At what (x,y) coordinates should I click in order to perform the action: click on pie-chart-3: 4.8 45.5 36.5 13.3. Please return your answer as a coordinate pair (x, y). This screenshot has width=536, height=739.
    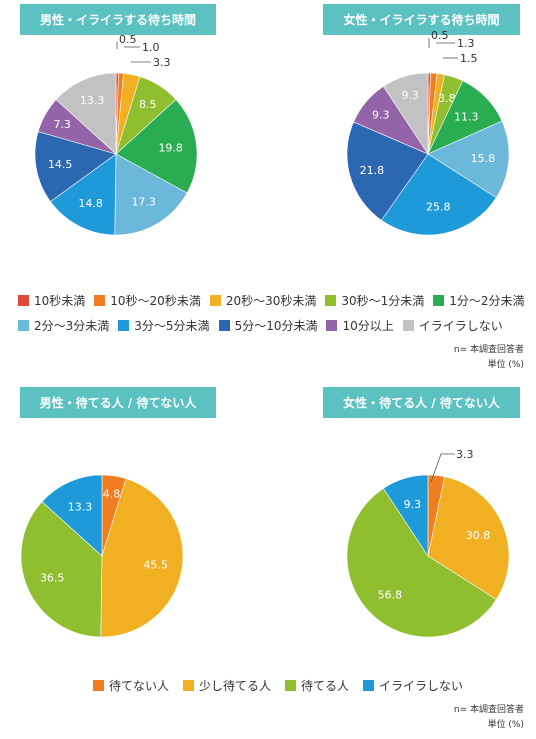
    Looking at the image, I should click on (102, 556).